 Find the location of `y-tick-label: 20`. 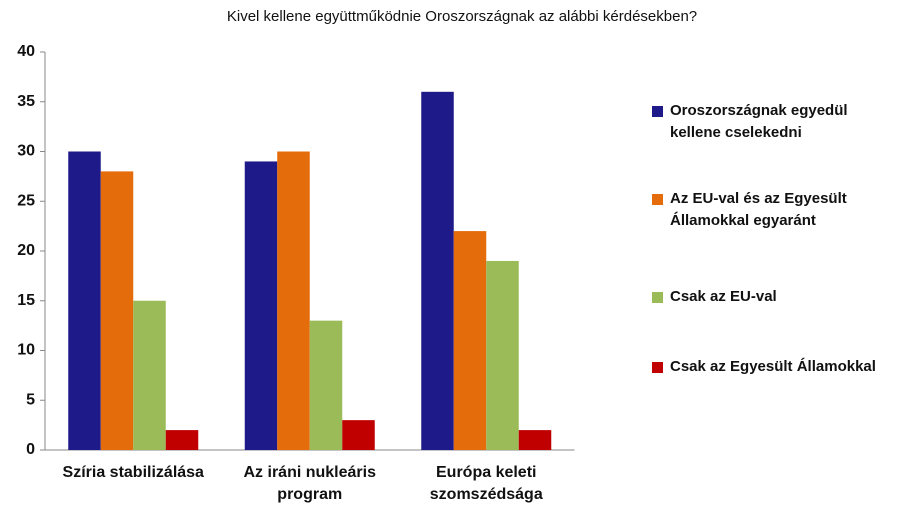

y-tick-label: 20 is located at coordinates (26, 250).